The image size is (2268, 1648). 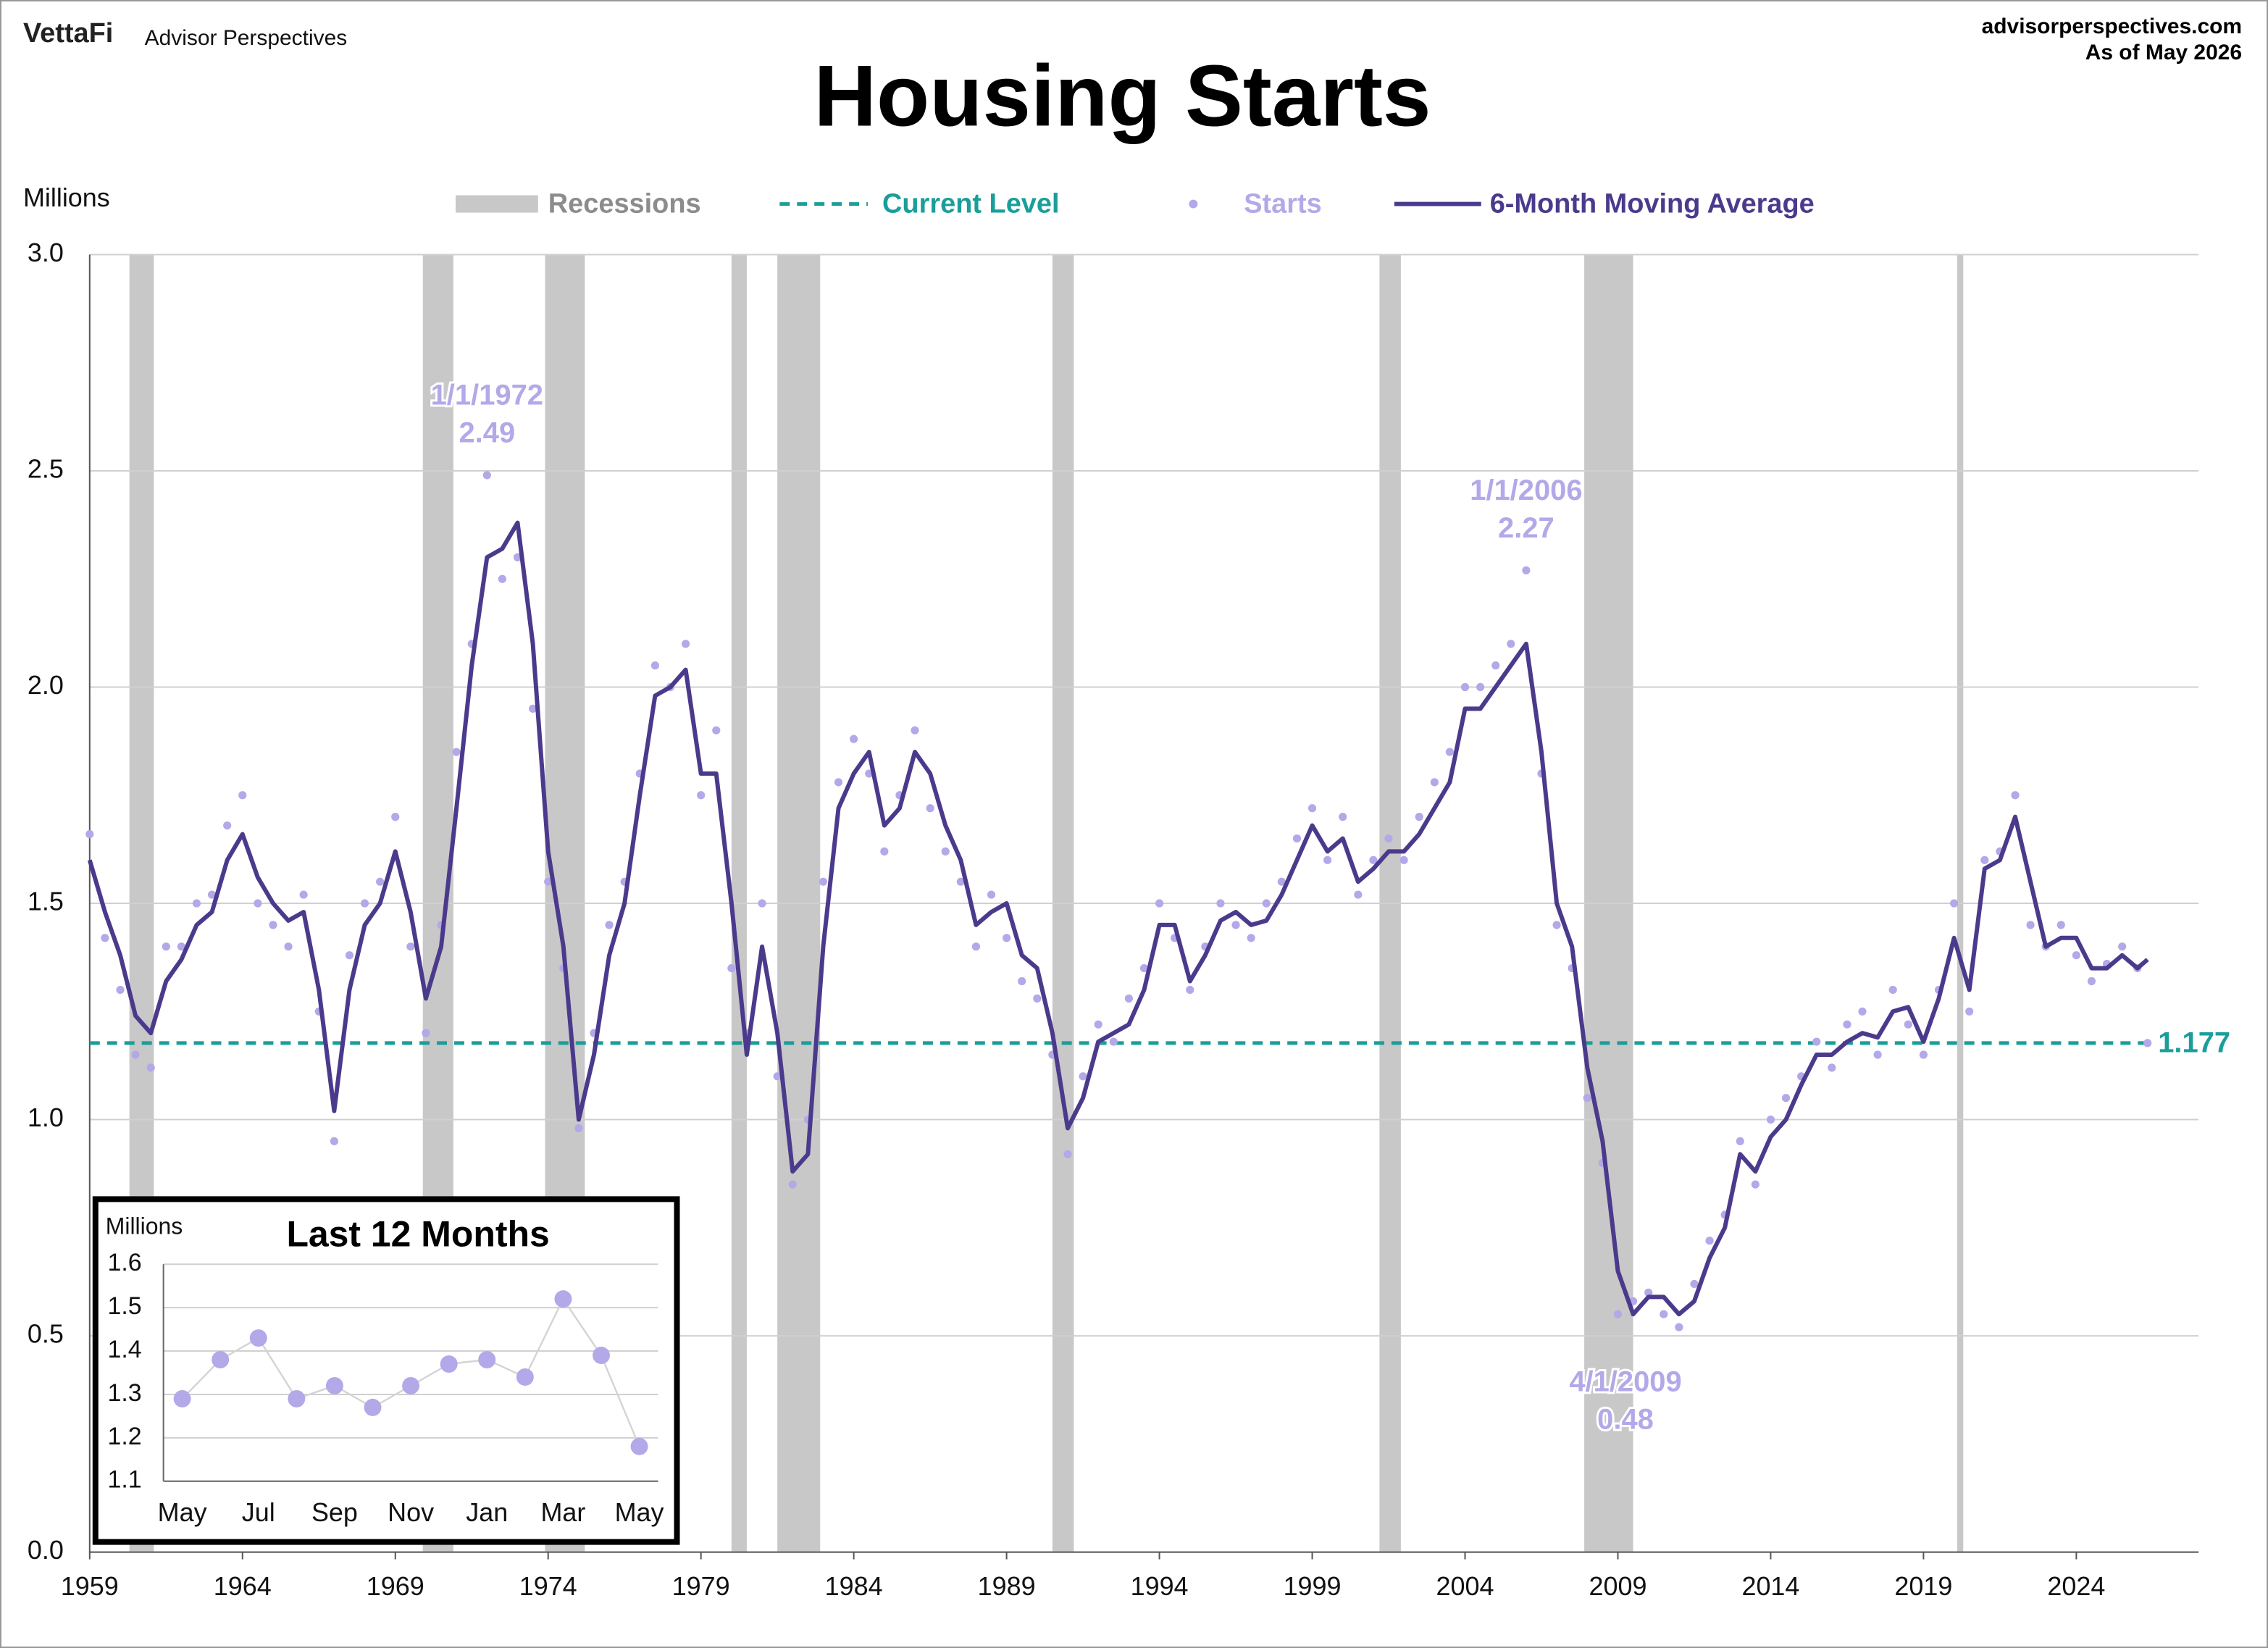 I want to click on inset-y-tick-label: 1.5, so click(x=124, y=1306).